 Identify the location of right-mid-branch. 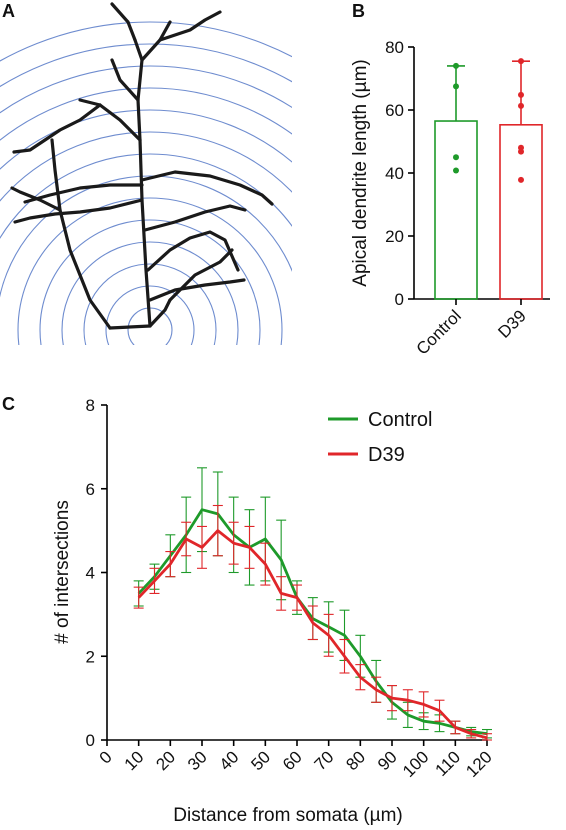
(195, 218).